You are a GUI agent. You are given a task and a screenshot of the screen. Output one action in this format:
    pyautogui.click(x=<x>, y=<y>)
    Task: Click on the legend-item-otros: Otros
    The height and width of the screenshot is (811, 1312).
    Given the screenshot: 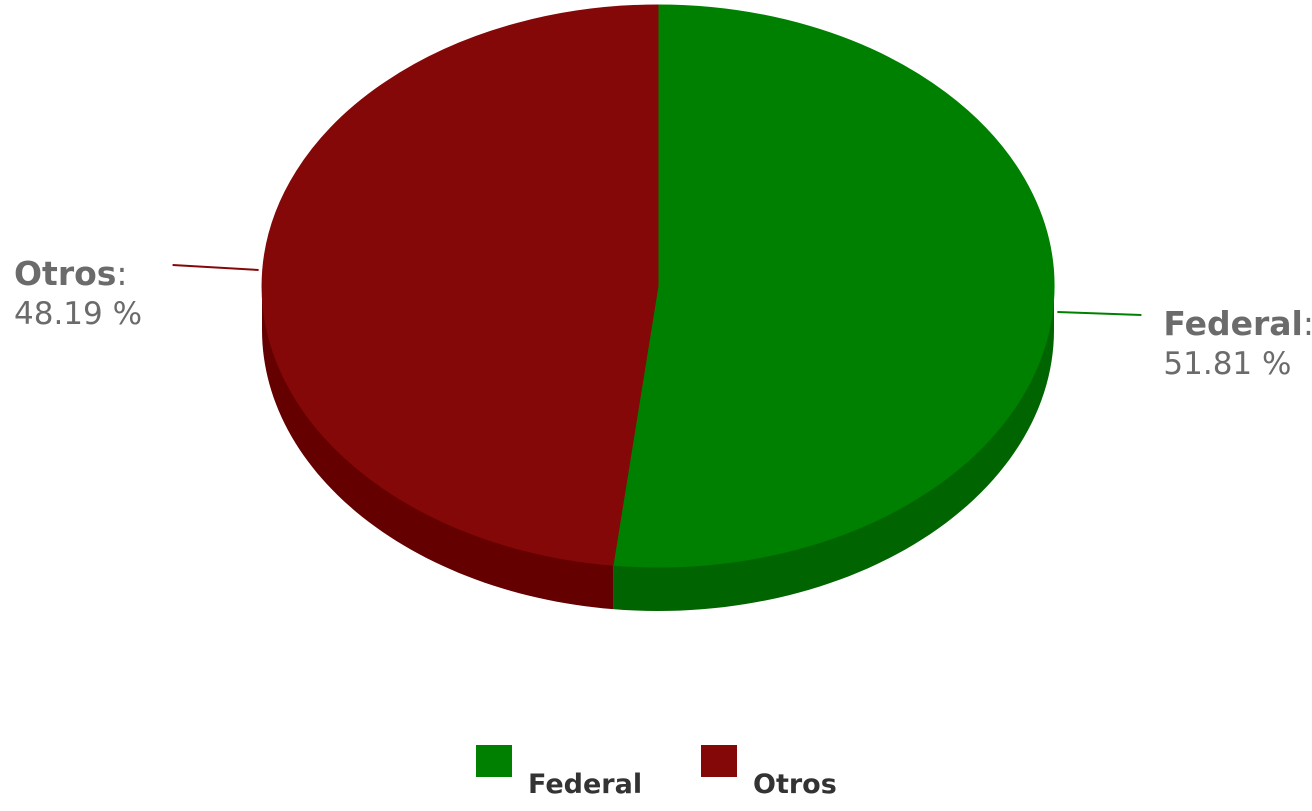 What is the action you would take?
    pyautogui.click(x=769, y=772)
    